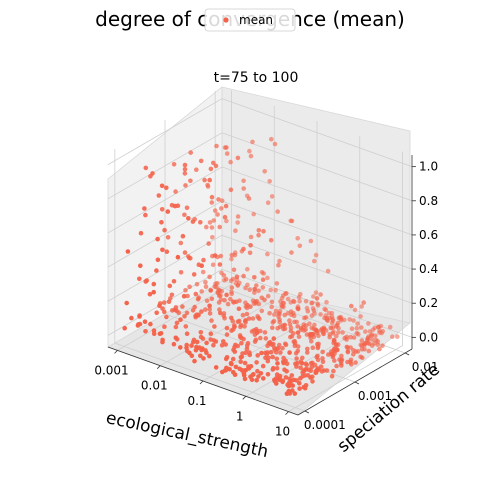  Describe the element at coordinates (187, 435) in the screenshot. I see `x-axis-label: ecological_strength` at that location.